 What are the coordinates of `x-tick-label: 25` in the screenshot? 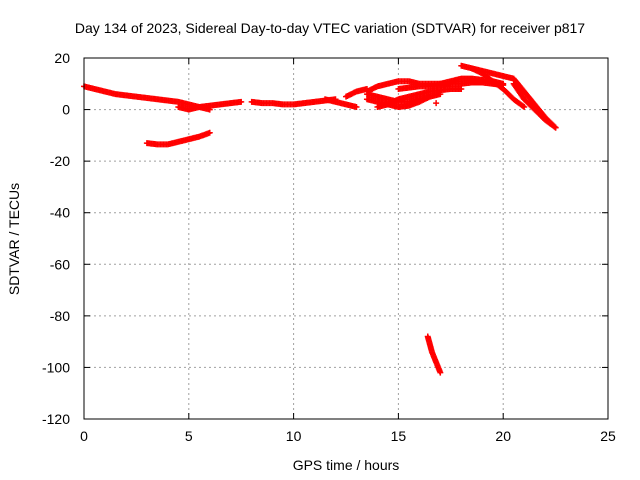 It's located at (608, 436).